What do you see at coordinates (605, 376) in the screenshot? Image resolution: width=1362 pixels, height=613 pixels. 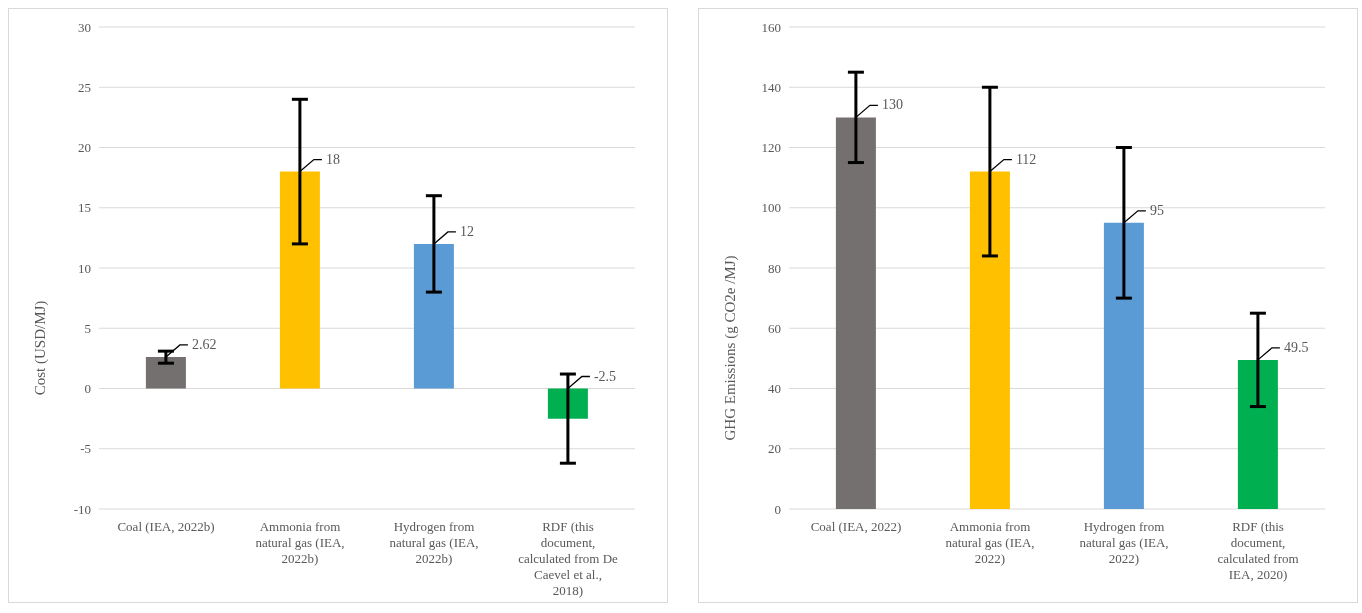 I see `data-label: -2.5` at bounding box center [605, 376].